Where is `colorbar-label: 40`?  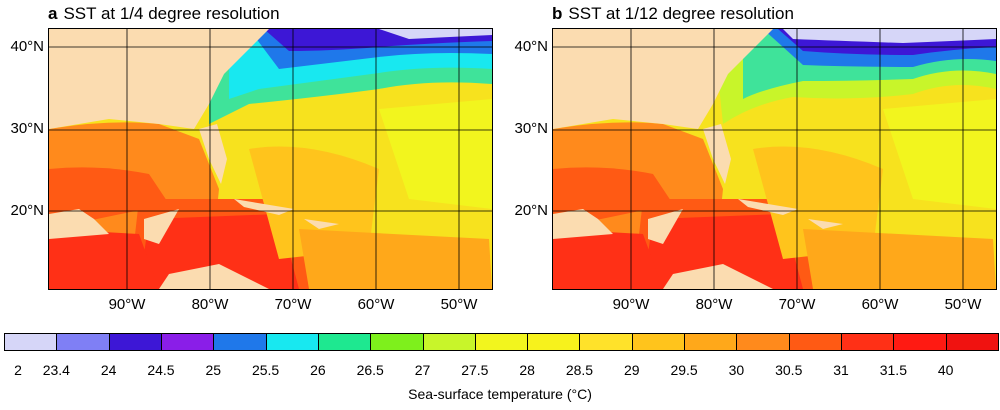 colorbar-label: 40 is located at coordinates (945, 370).